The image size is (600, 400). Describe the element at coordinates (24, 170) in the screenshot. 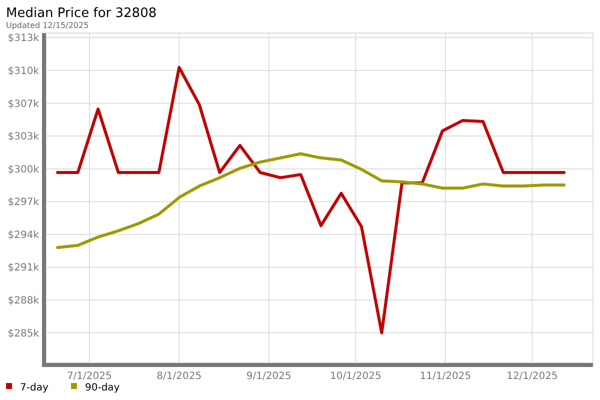

I see `y-tick-label: $300k` at that location.